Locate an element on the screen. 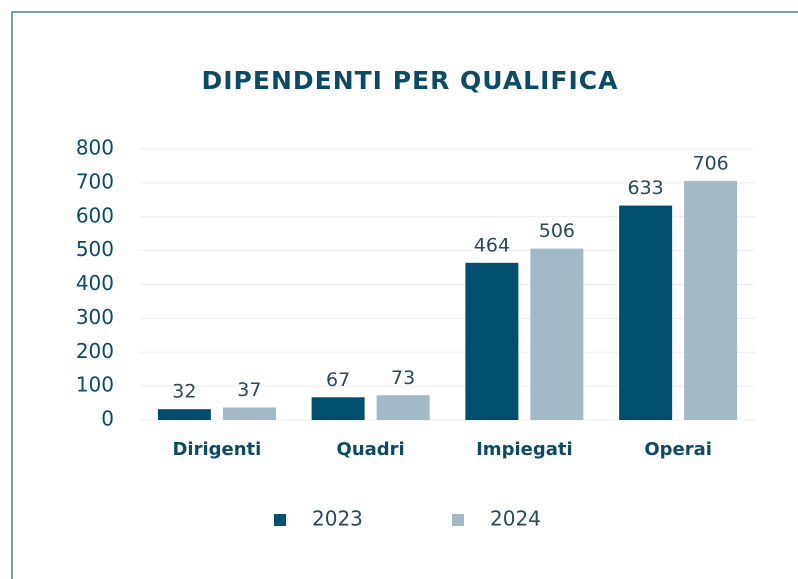 The image size is (798, 579). y-tick-label: 500 is located at coordinates (95, 249).